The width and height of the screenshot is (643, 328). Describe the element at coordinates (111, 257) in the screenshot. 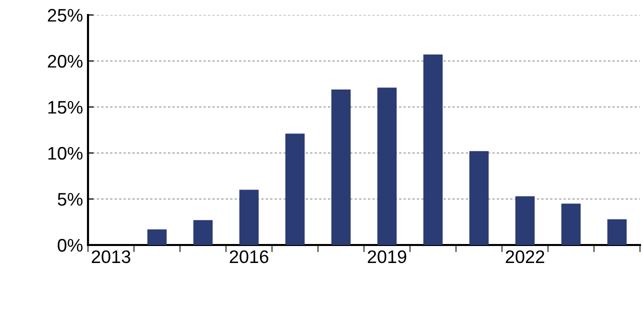

I see `x-tick-label: 2013` at that location.